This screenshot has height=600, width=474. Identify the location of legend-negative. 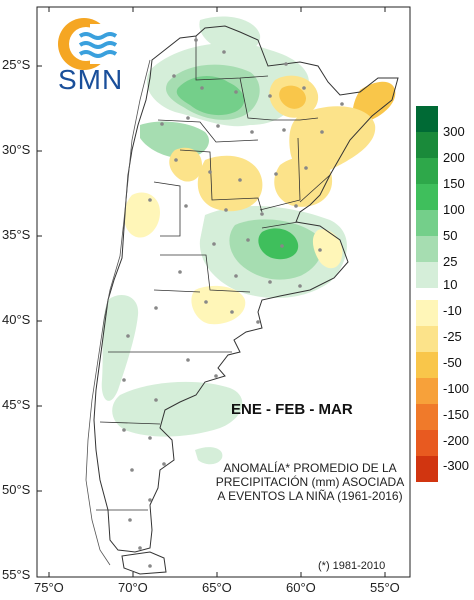
(427, 391).